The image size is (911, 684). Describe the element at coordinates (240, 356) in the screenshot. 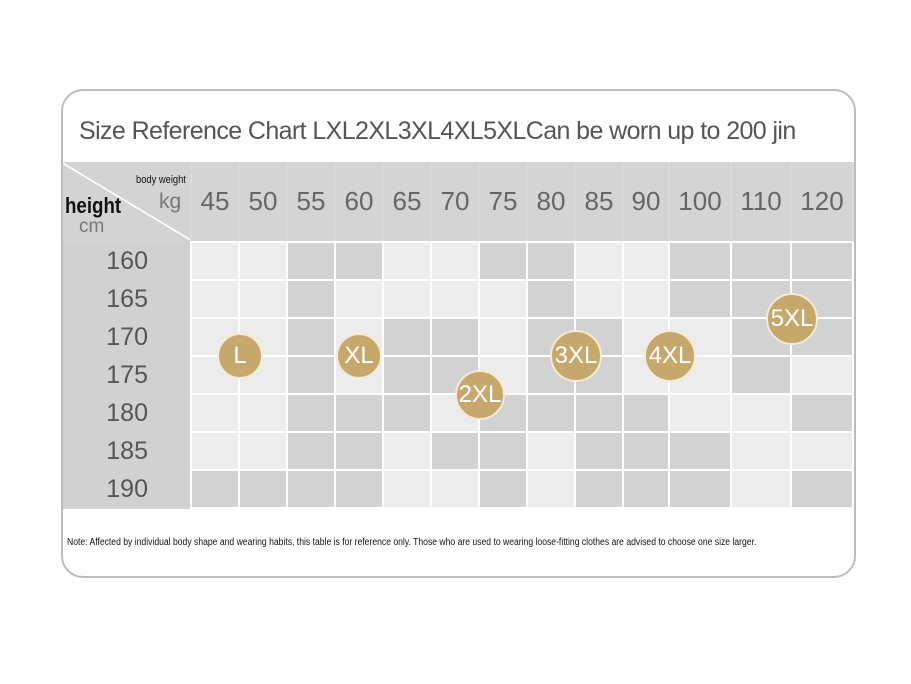

I see `size-badge: L` at that location.